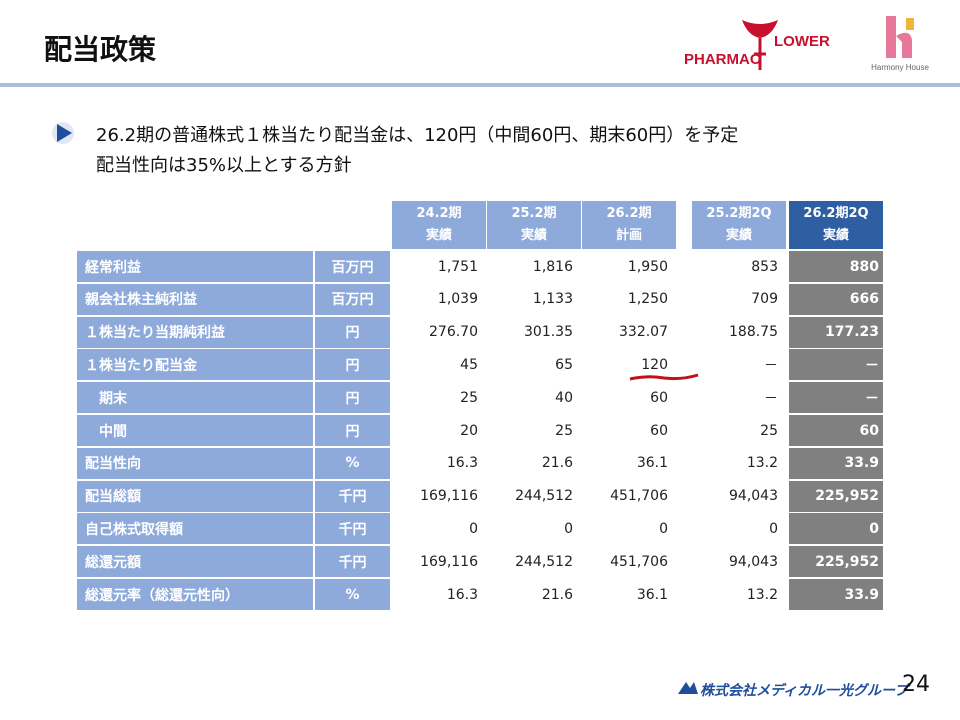 This screenshot has width=960, height=720. What do you see at coordinates (453, 332) in the screenshot?
I see `table-value: 276.70` at bounding box center [453, 332].